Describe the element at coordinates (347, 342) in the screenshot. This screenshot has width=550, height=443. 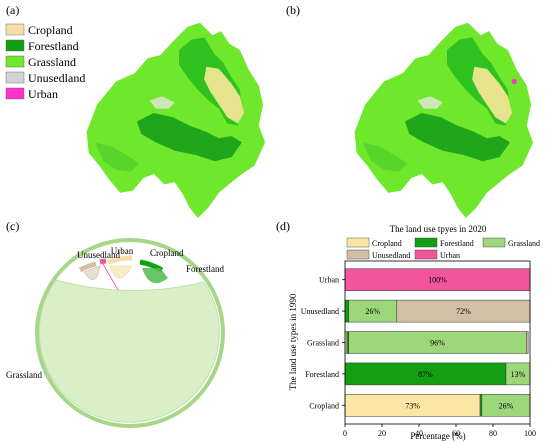
I see `bar-grassland-forestland` at that location.